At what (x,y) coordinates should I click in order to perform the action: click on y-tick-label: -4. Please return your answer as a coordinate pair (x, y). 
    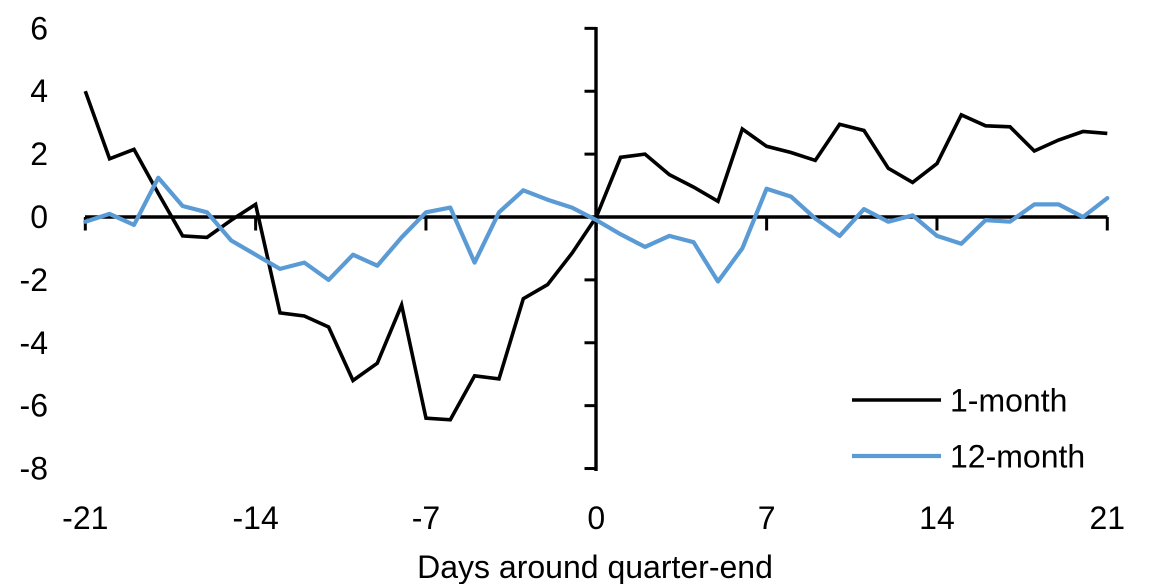
    Looking at the image, I should click on (34, 343).